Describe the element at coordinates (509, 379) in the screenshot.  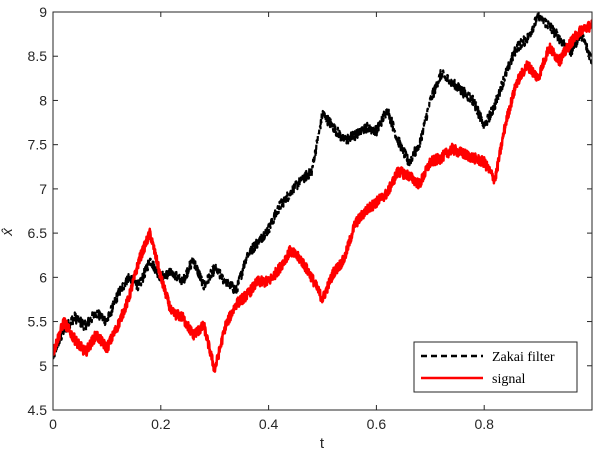
I see `legend-label-signal: signal` at that location.